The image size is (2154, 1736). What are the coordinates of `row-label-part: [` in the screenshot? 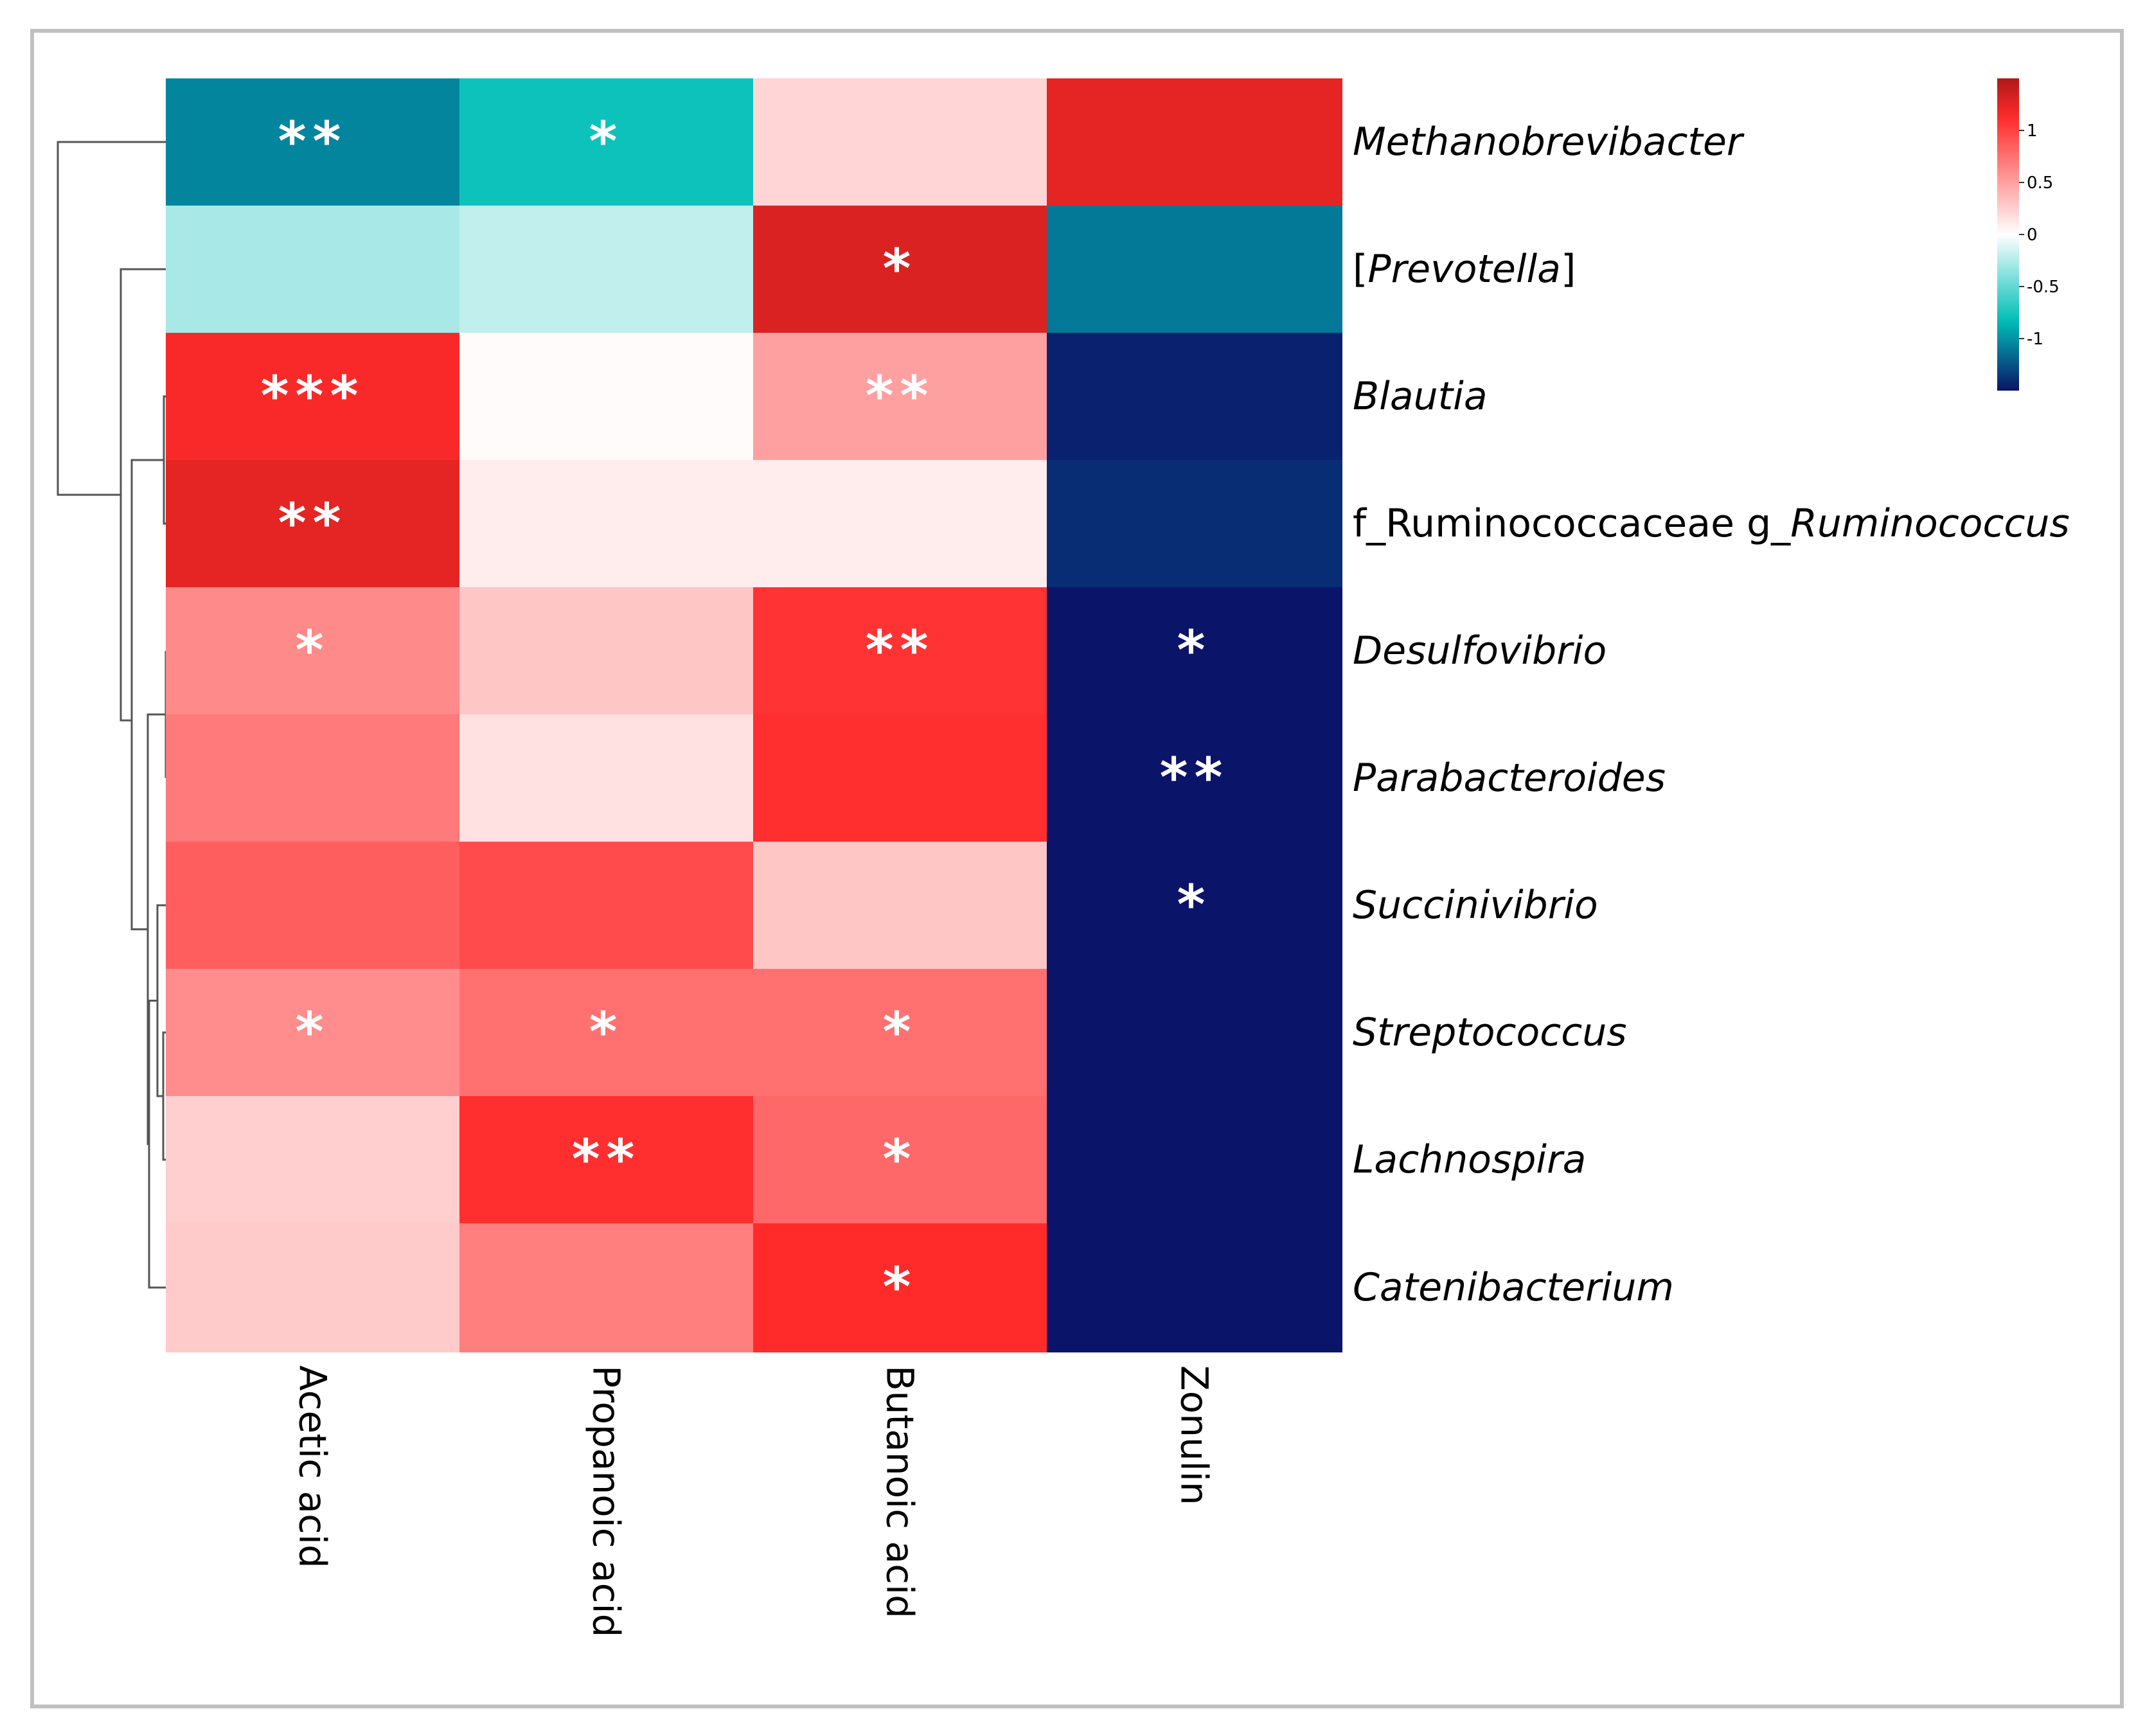 It's located at (1360, 269).